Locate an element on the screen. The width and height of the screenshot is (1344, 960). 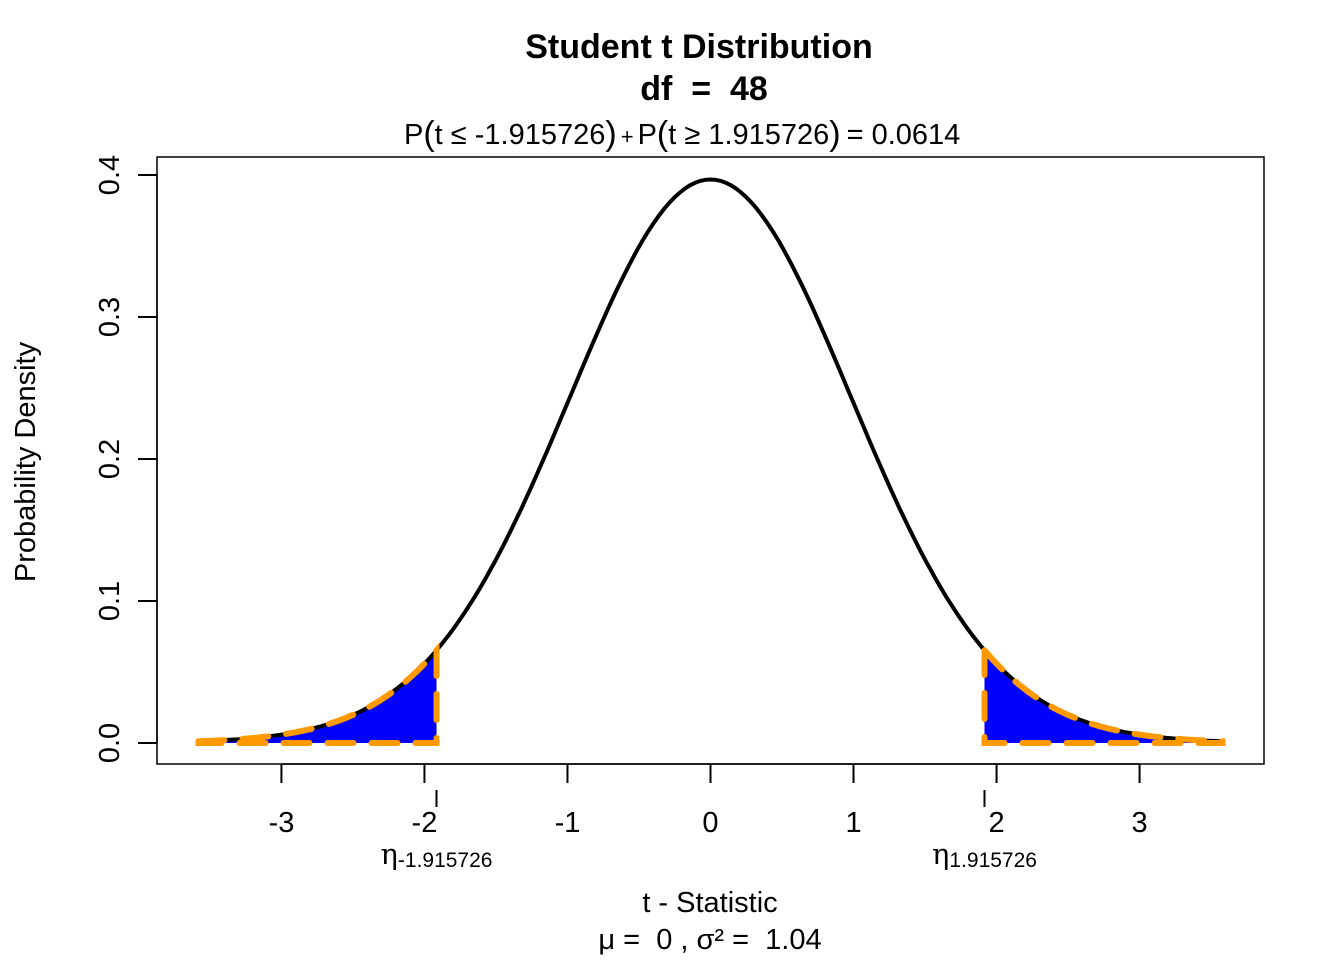
chart-title: Student t Distribution is located at coordinates (699, 47).